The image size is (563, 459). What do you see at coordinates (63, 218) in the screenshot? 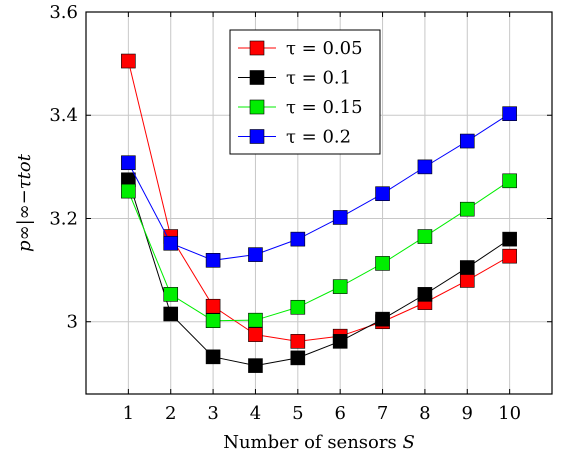
I see `y-tick-label: 3.2` at bounding box center [63, 218].